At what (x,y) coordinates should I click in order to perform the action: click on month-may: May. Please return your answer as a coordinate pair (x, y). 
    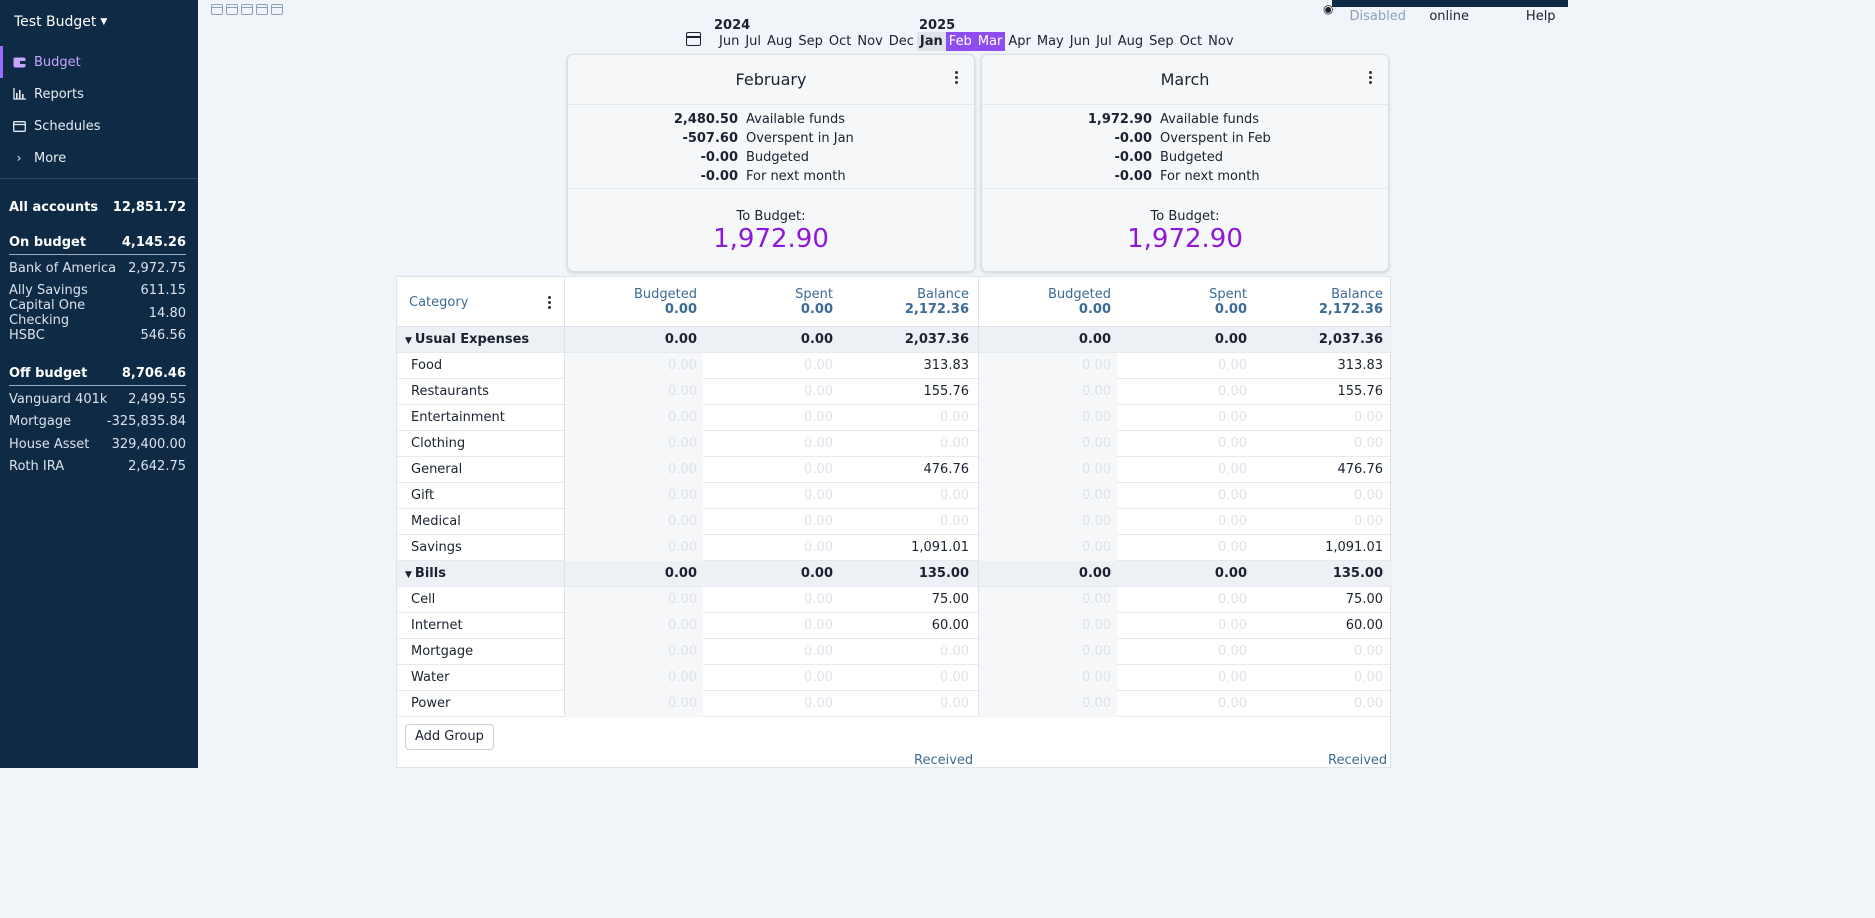
    Looking at the image, I should click on (1050, 41).